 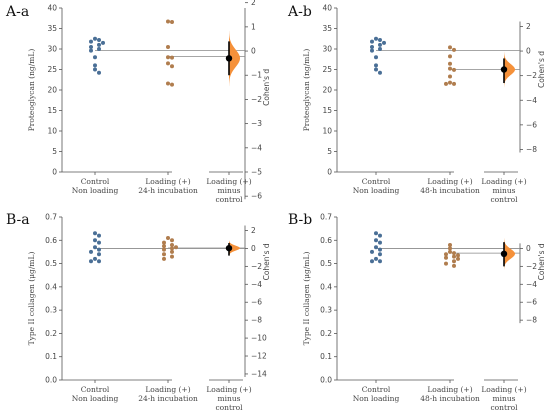 I want to click on category-label: Loading (+) 24-h incubation, so click(x=168, y=186).